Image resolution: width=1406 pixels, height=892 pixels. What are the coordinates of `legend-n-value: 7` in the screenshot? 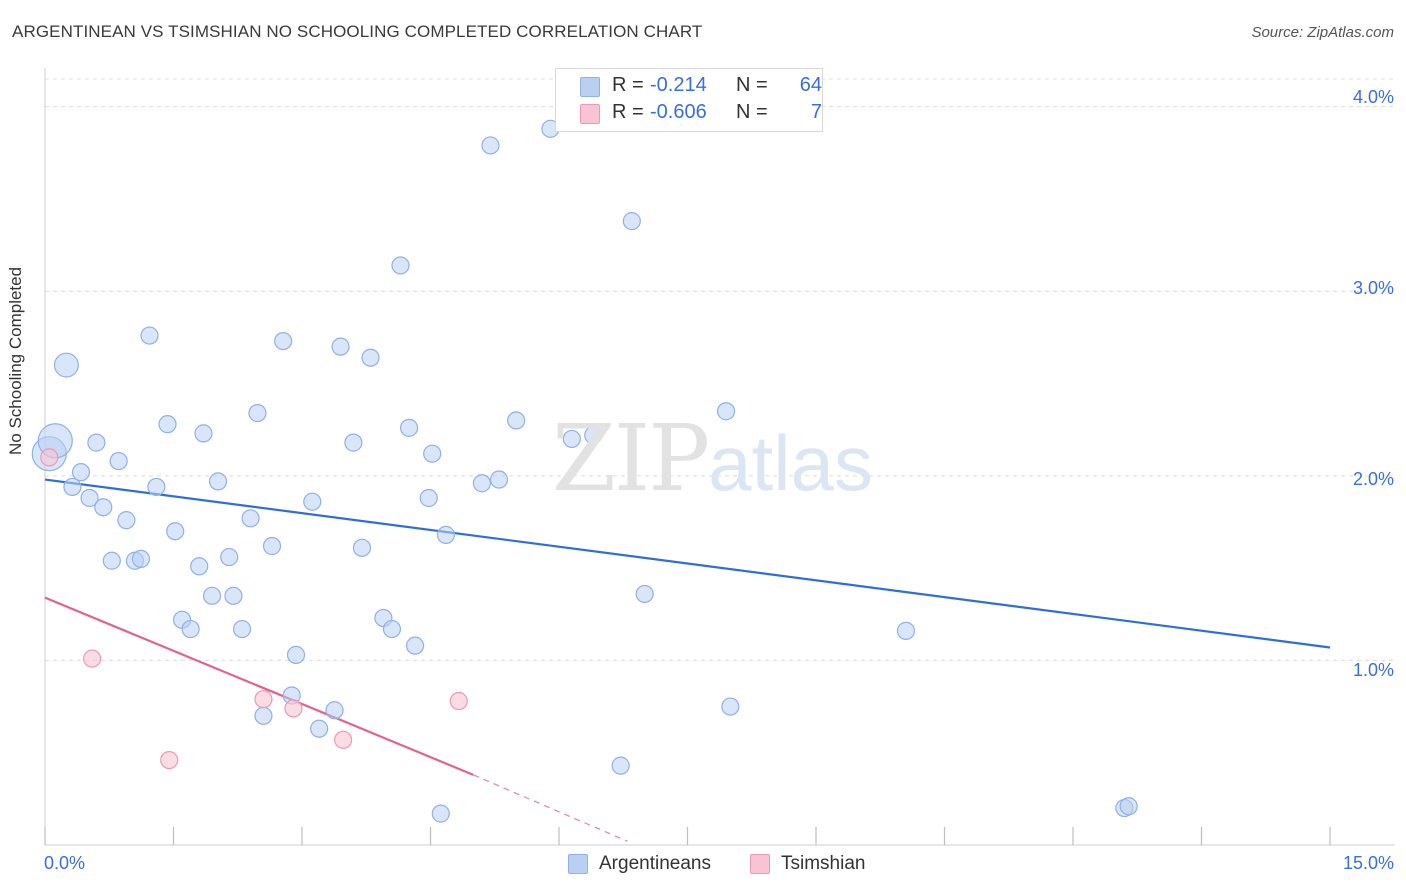 It's located at (816, 112).